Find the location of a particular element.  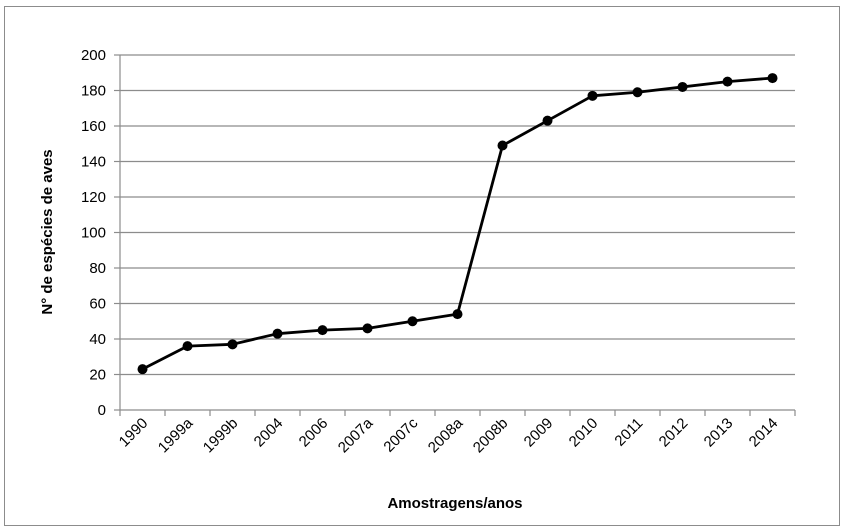

y-tick-label: 100 is located at coordinates (93, 233).